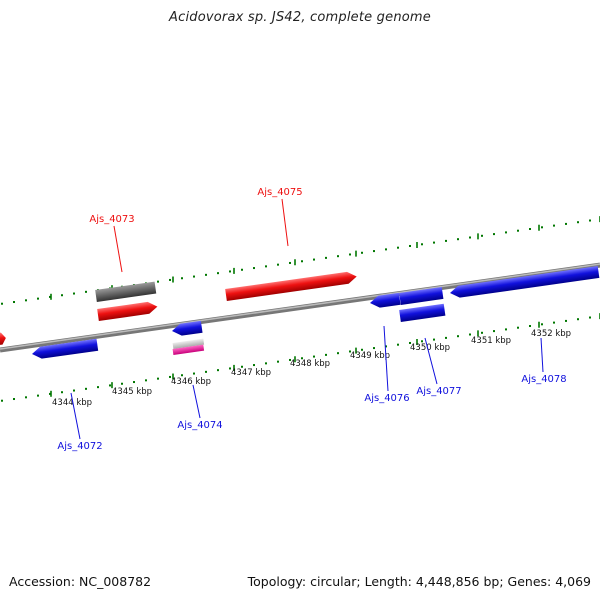  What do you see at coordinates (438, 391) in the screenshot?
I see `gene-label-reverse: Ajs_4077` at bounding box center [438, 391].